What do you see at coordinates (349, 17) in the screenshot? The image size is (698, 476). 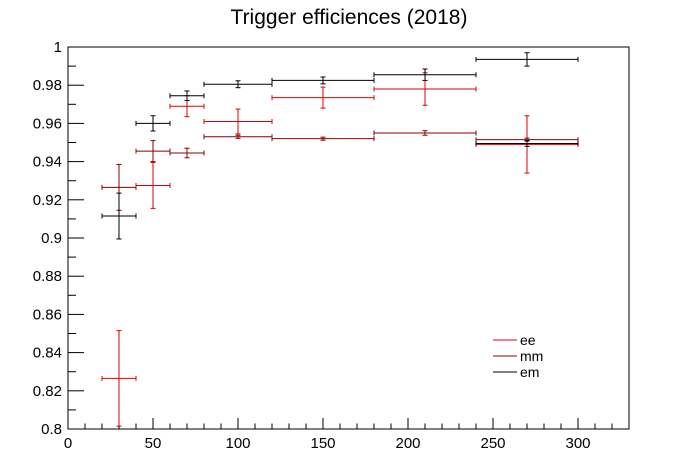 I see `chart-title: Trigger efficiences (2018)` at bounding box center [349, 17].